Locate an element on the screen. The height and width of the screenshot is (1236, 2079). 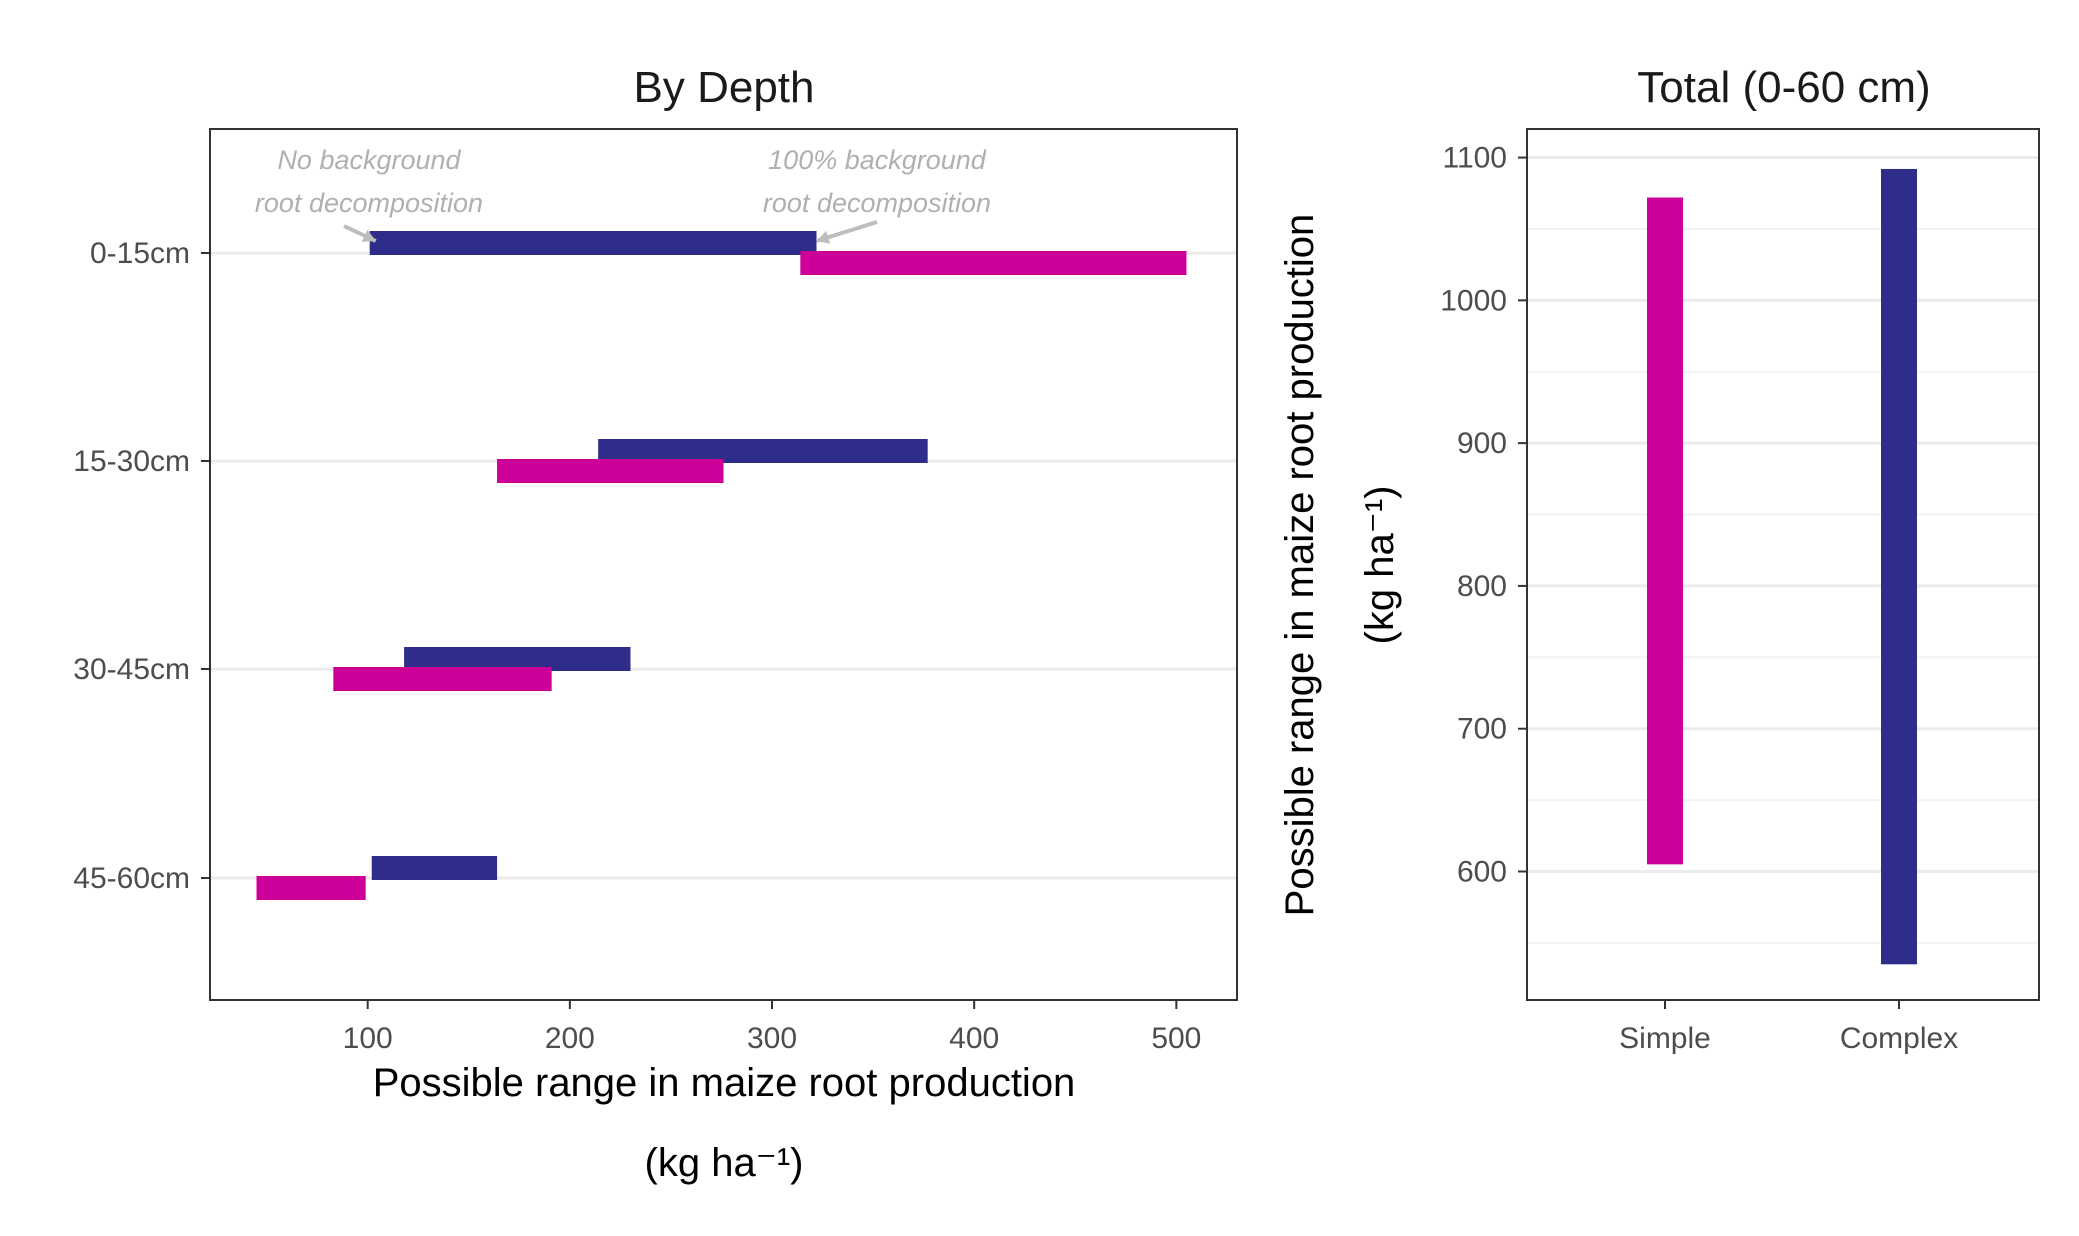
total-y-tick-label: 1000 is located at coordinates (1473, 300).